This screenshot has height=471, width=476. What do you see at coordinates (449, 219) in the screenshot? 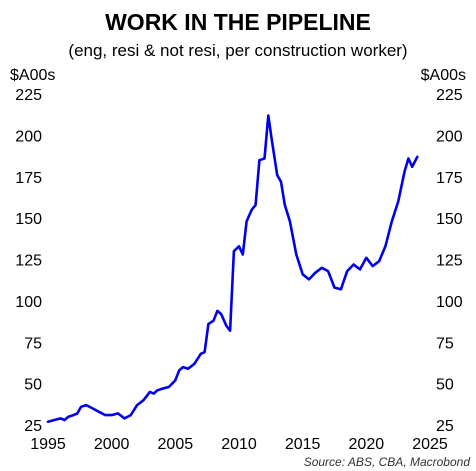
I see `y-tick-label-right: 150` at bounding box center [449, 219].